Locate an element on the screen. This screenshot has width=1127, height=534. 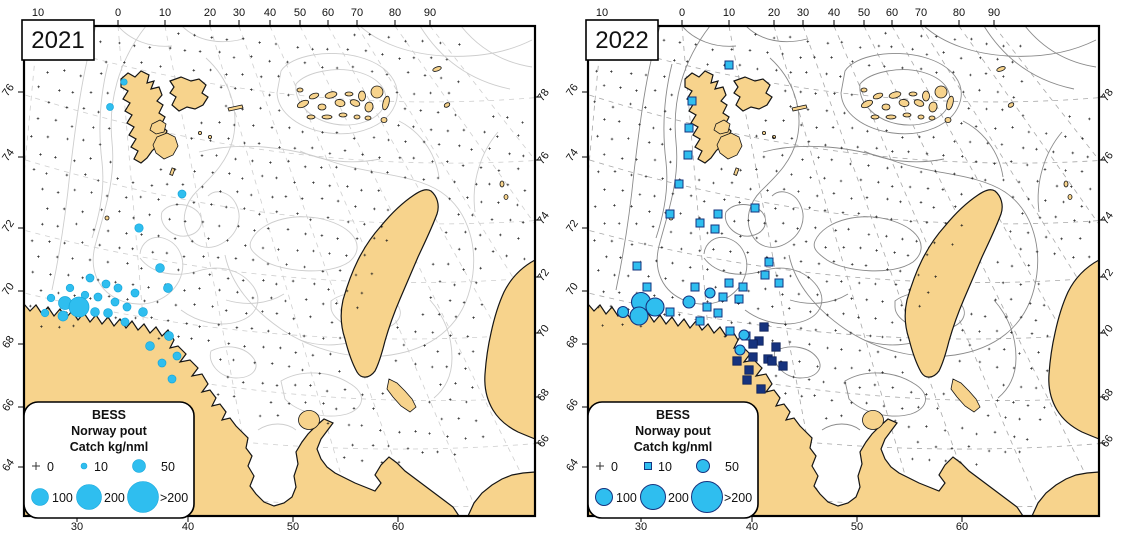
bottom-axis-label: 30 is located at coordinates (77, 527).